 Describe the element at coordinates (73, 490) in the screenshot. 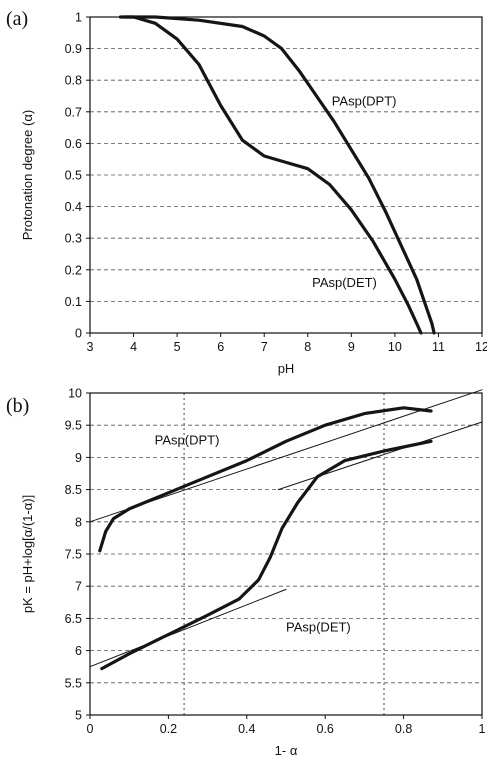

I see `y-tick-label: 8.5` at that location.